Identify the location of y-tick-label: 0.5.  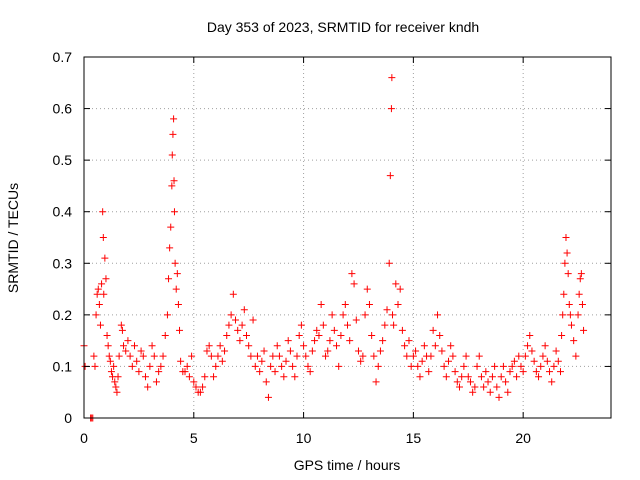
(63, 160).